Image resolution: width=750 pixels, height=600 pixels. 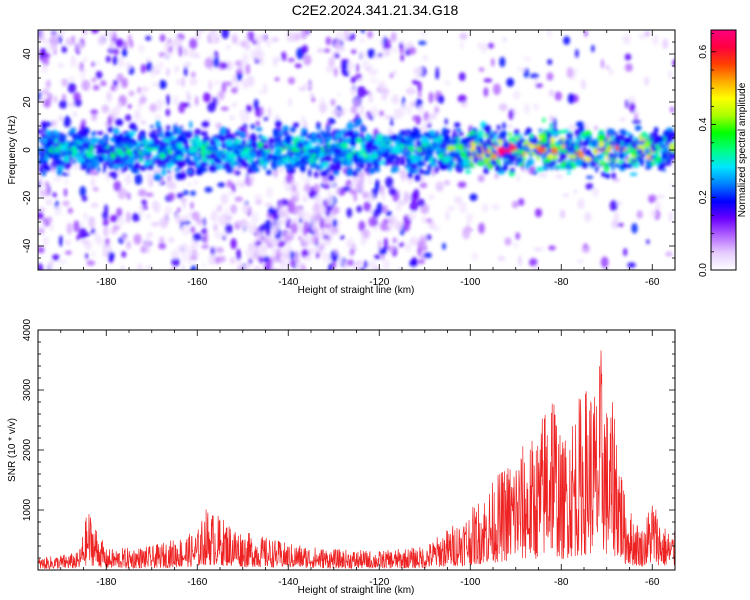 What do you see at coordinates (652, 582) in the screenshot?
I see `x-tick-label: -60` at bounding box center [652, 582].